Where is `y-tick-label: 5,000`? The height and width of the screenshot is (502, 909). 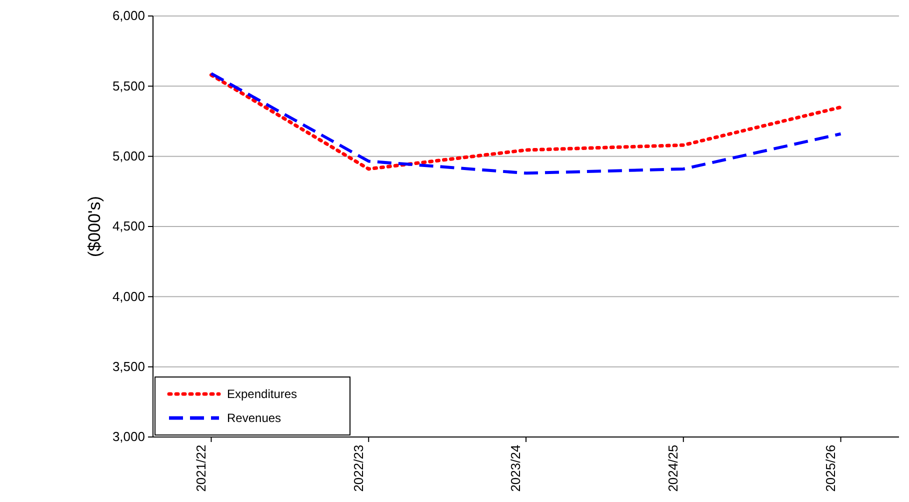
y-tick-label: 5,000 is located at coordinates (128, 156).